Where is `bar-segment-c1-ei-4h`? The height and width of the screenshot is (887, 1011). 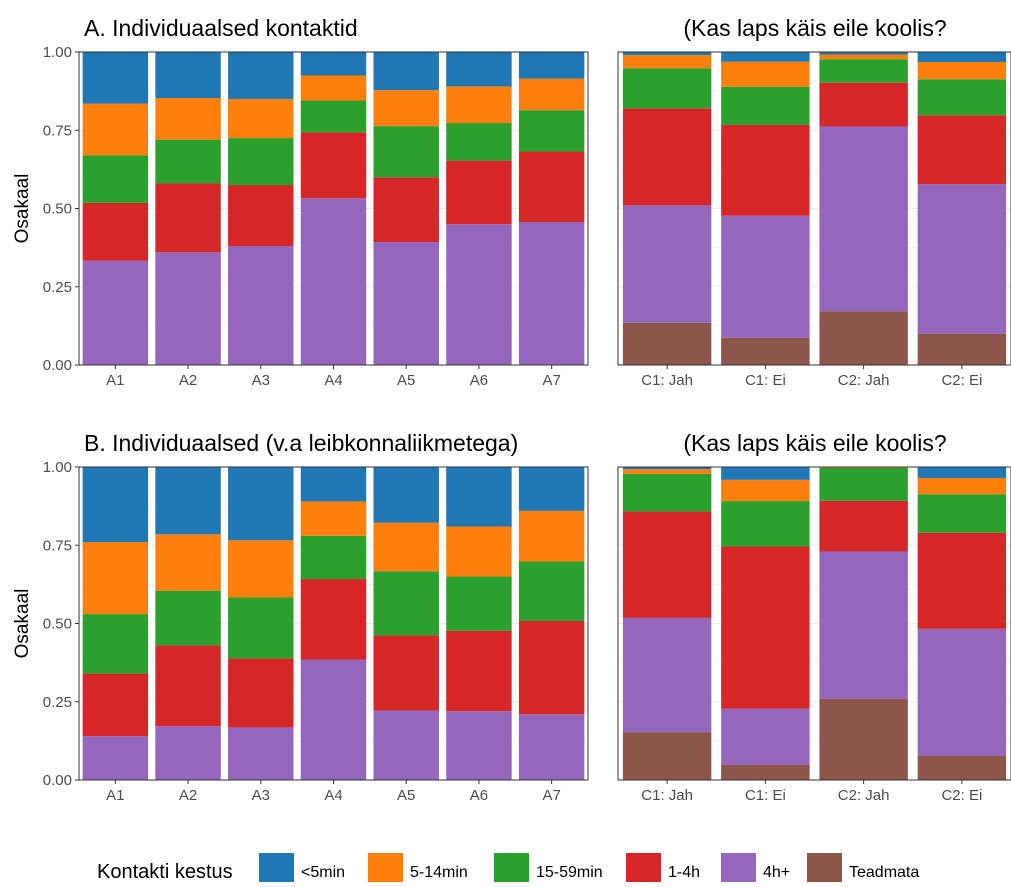 bar-segment-c1-ei-4h is located at coordinates (765, 276).